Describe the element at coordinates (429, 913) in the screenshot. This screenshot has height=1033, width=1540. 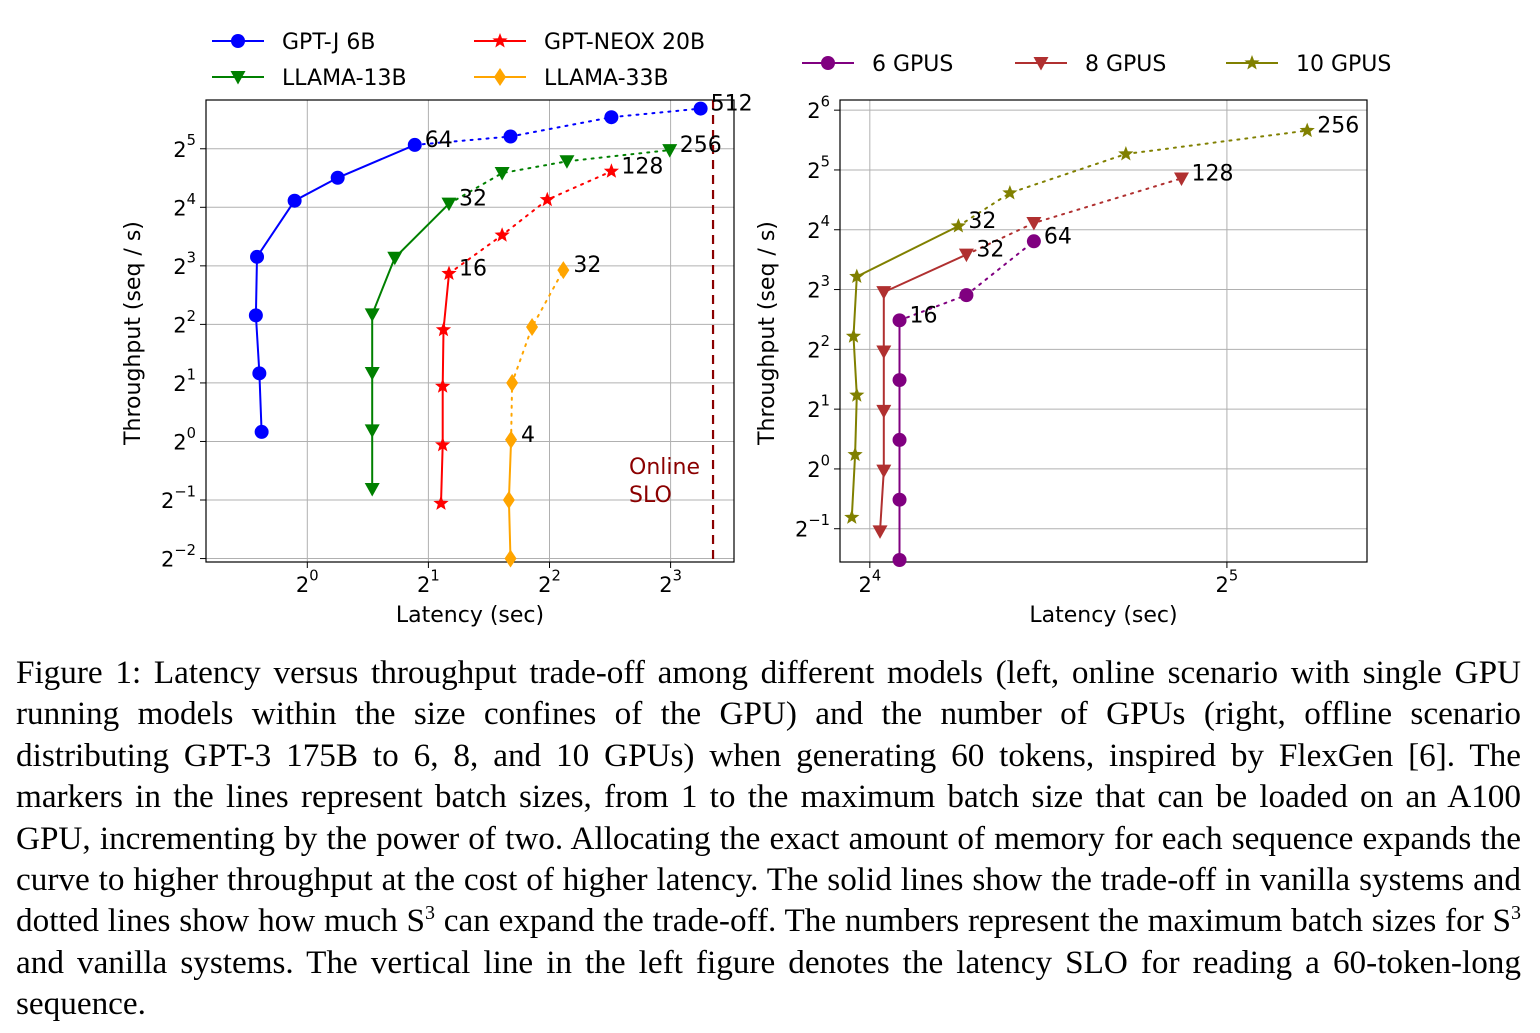
I see `caption-superscript-1: 3` at that location.